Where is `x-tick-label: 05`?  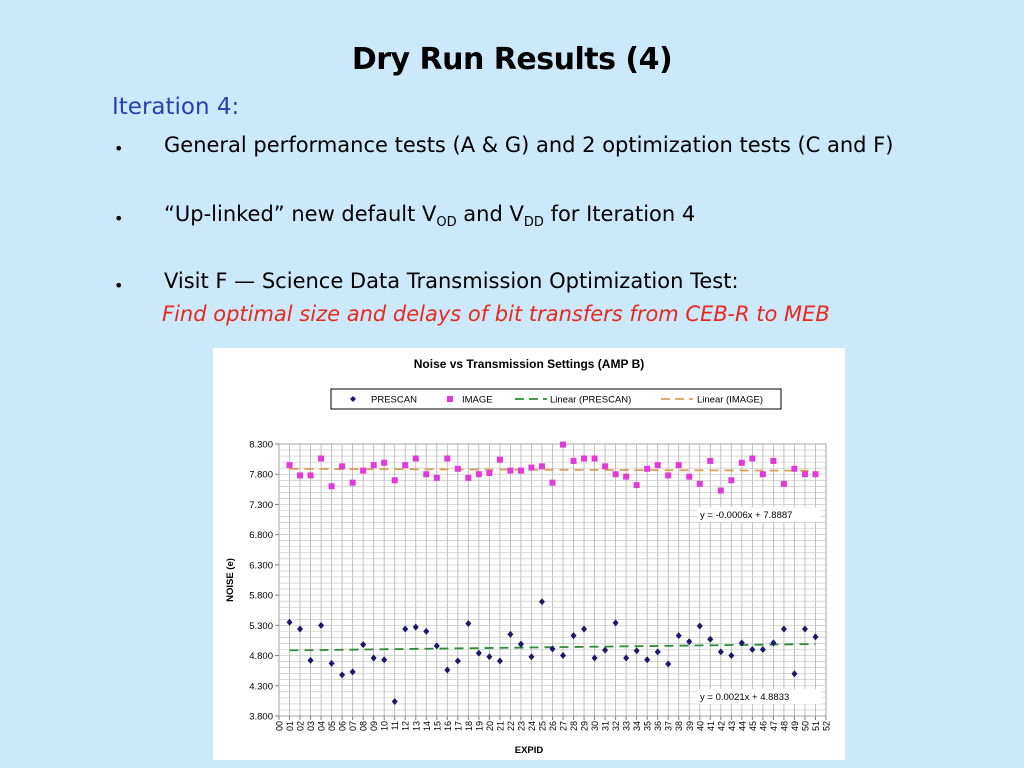 x-tick-label: 05 is located at coordinates (332, 726).